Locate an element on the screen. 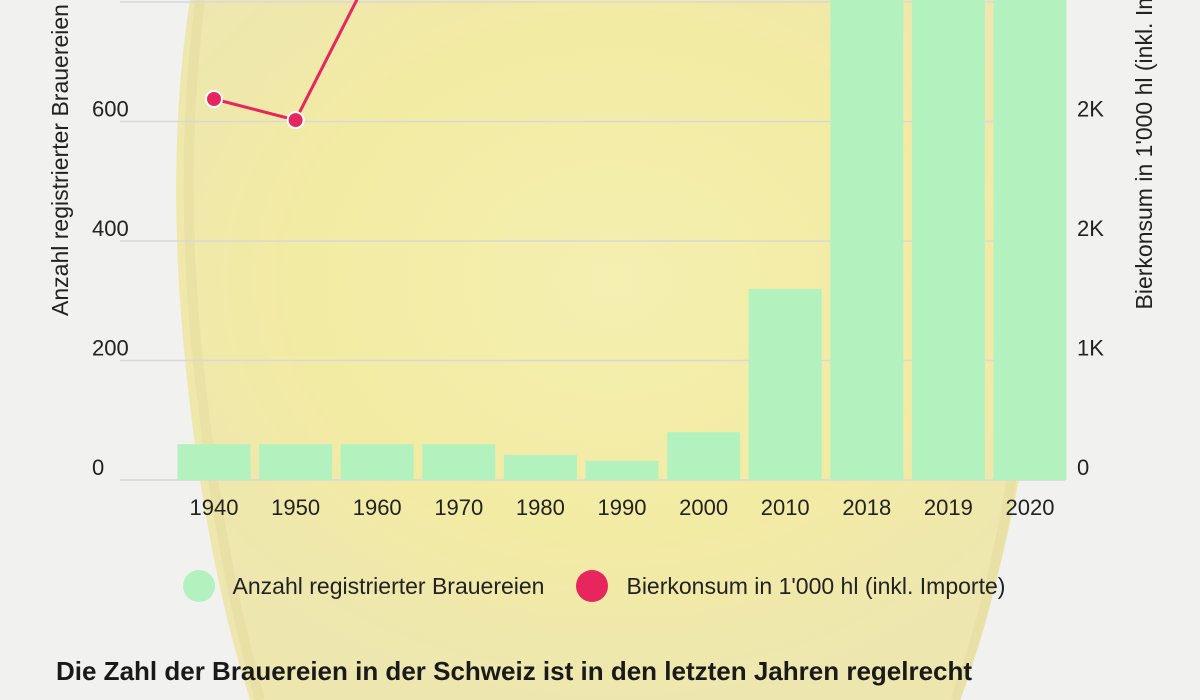 Image resolution: width=1200 pixels, height=700 pixels. right-tick-label: 3K is located at coordinates (1090, 1).